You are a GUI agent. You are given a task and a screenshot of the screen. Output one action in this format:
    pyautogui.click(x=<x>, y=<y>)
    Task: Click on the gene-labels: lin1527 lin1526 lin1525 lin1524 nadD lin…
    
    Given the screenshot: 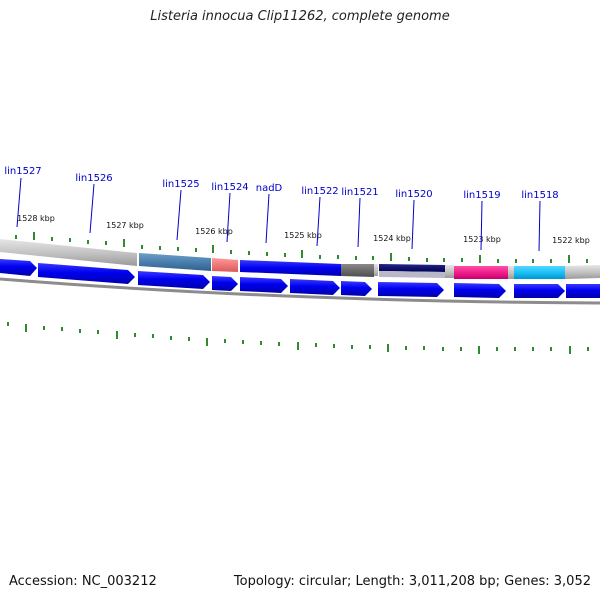 What is the action you would take?
    pyautogui.click(x=281, y=183)
    